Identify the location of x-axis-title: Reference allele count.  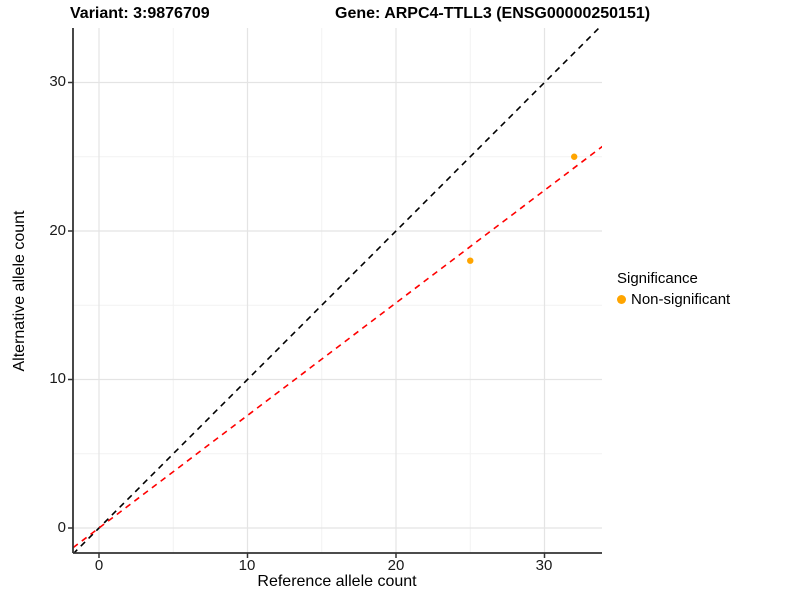
(337, 581).